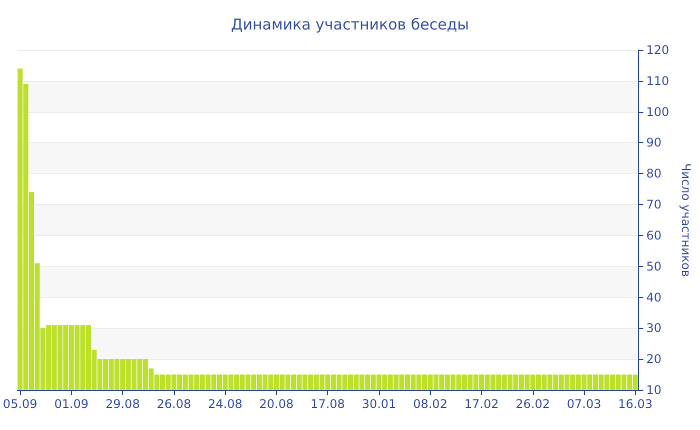  What do you see at coordinates (654, 143) in the screenshot?
I see `y-tick-label: 90` at bounding box center [654, 143].